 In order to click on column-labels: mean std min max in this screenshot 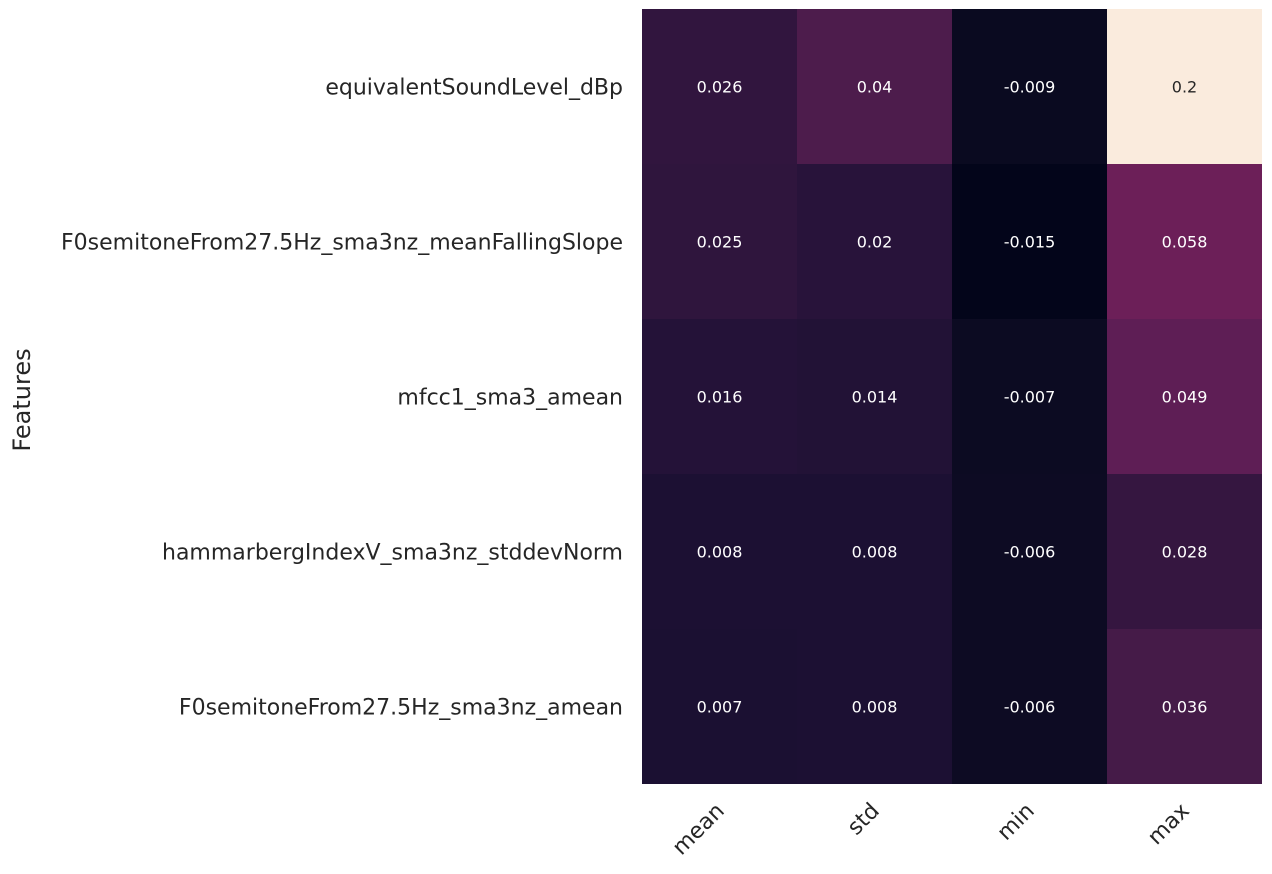, I will do `click(931, 830)`.